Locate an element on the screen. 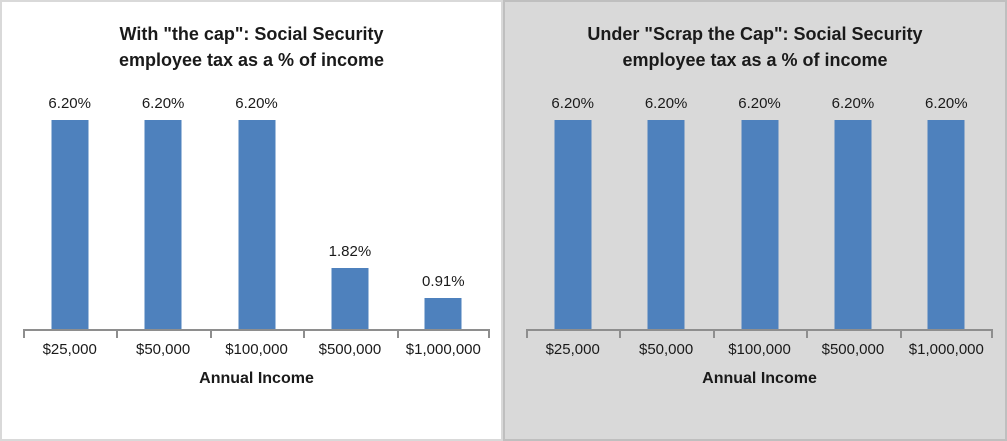  chart-title-line1: With "the cap": Social Security is located at coordinates (251, 34).